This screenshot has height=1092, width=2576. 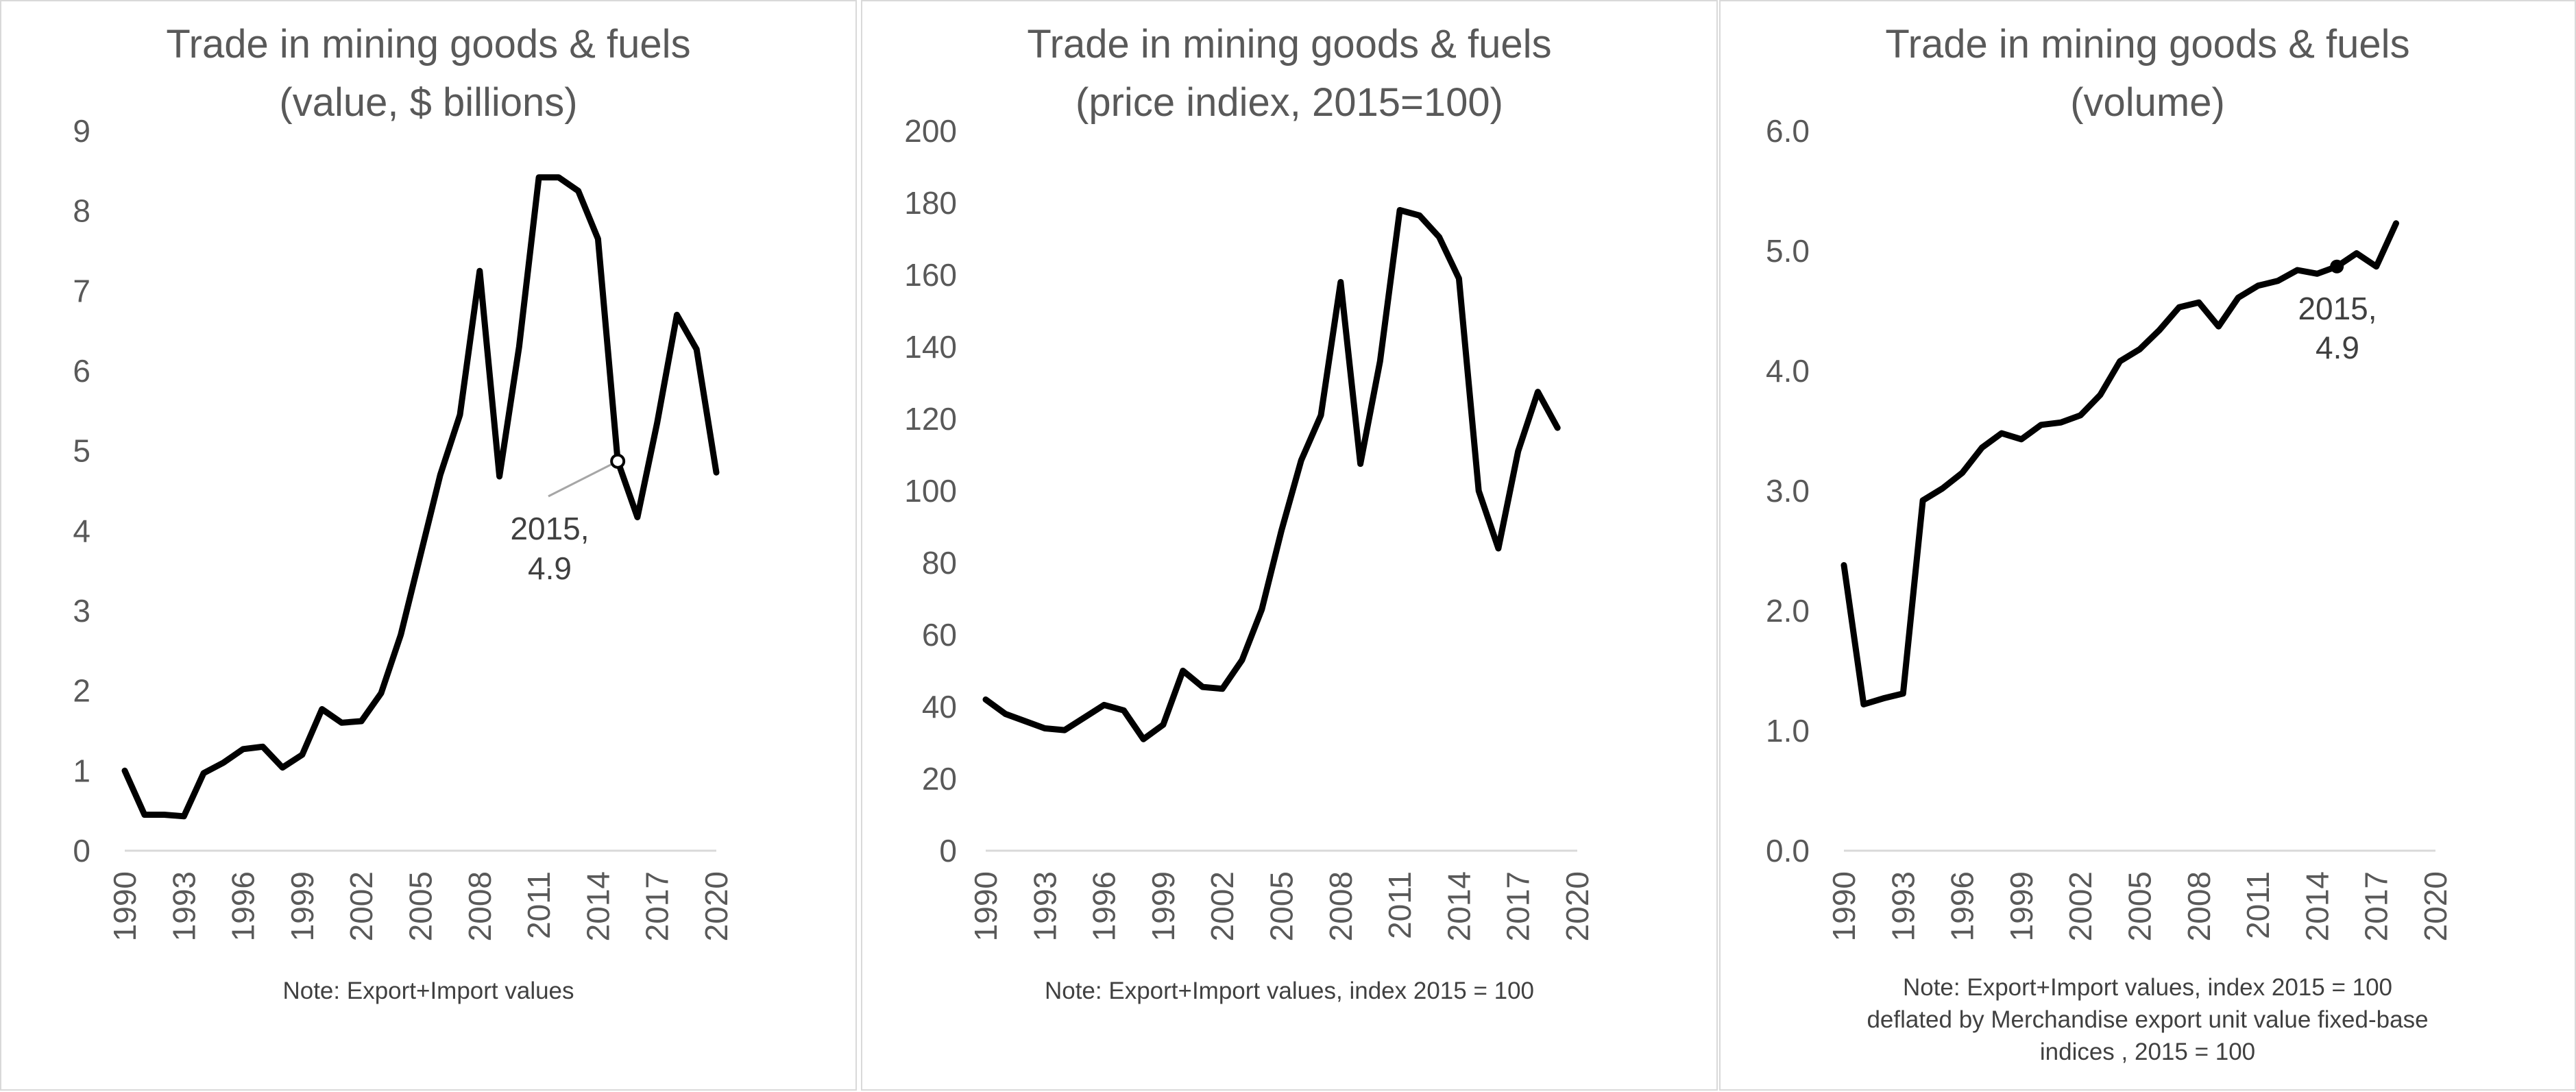 I want to click on y-tick-label: 9, so click(x=81, y=131).